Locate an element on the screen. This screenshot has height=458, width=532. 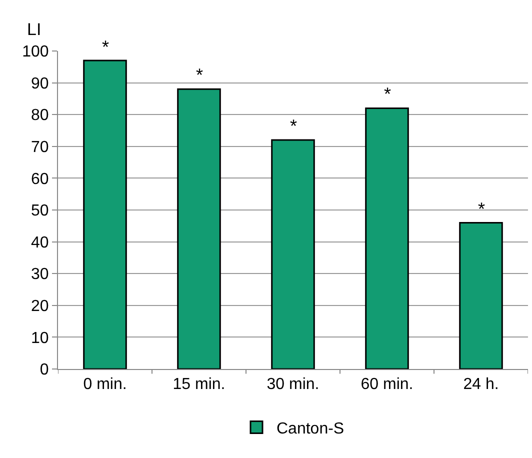
x-tick-label: 24 h. is located at coordinates (481, 385).